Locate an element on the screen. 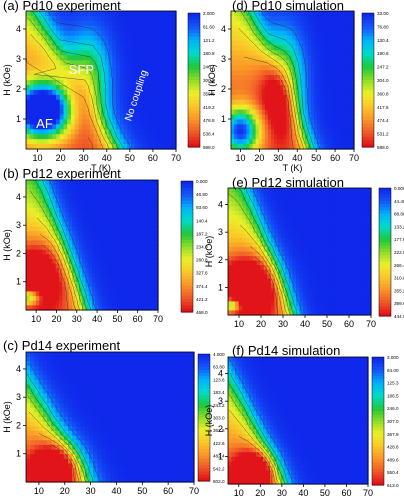 The width and height of the screenshot is (404, 500). plot-frame is located at coordinates (299, 251).